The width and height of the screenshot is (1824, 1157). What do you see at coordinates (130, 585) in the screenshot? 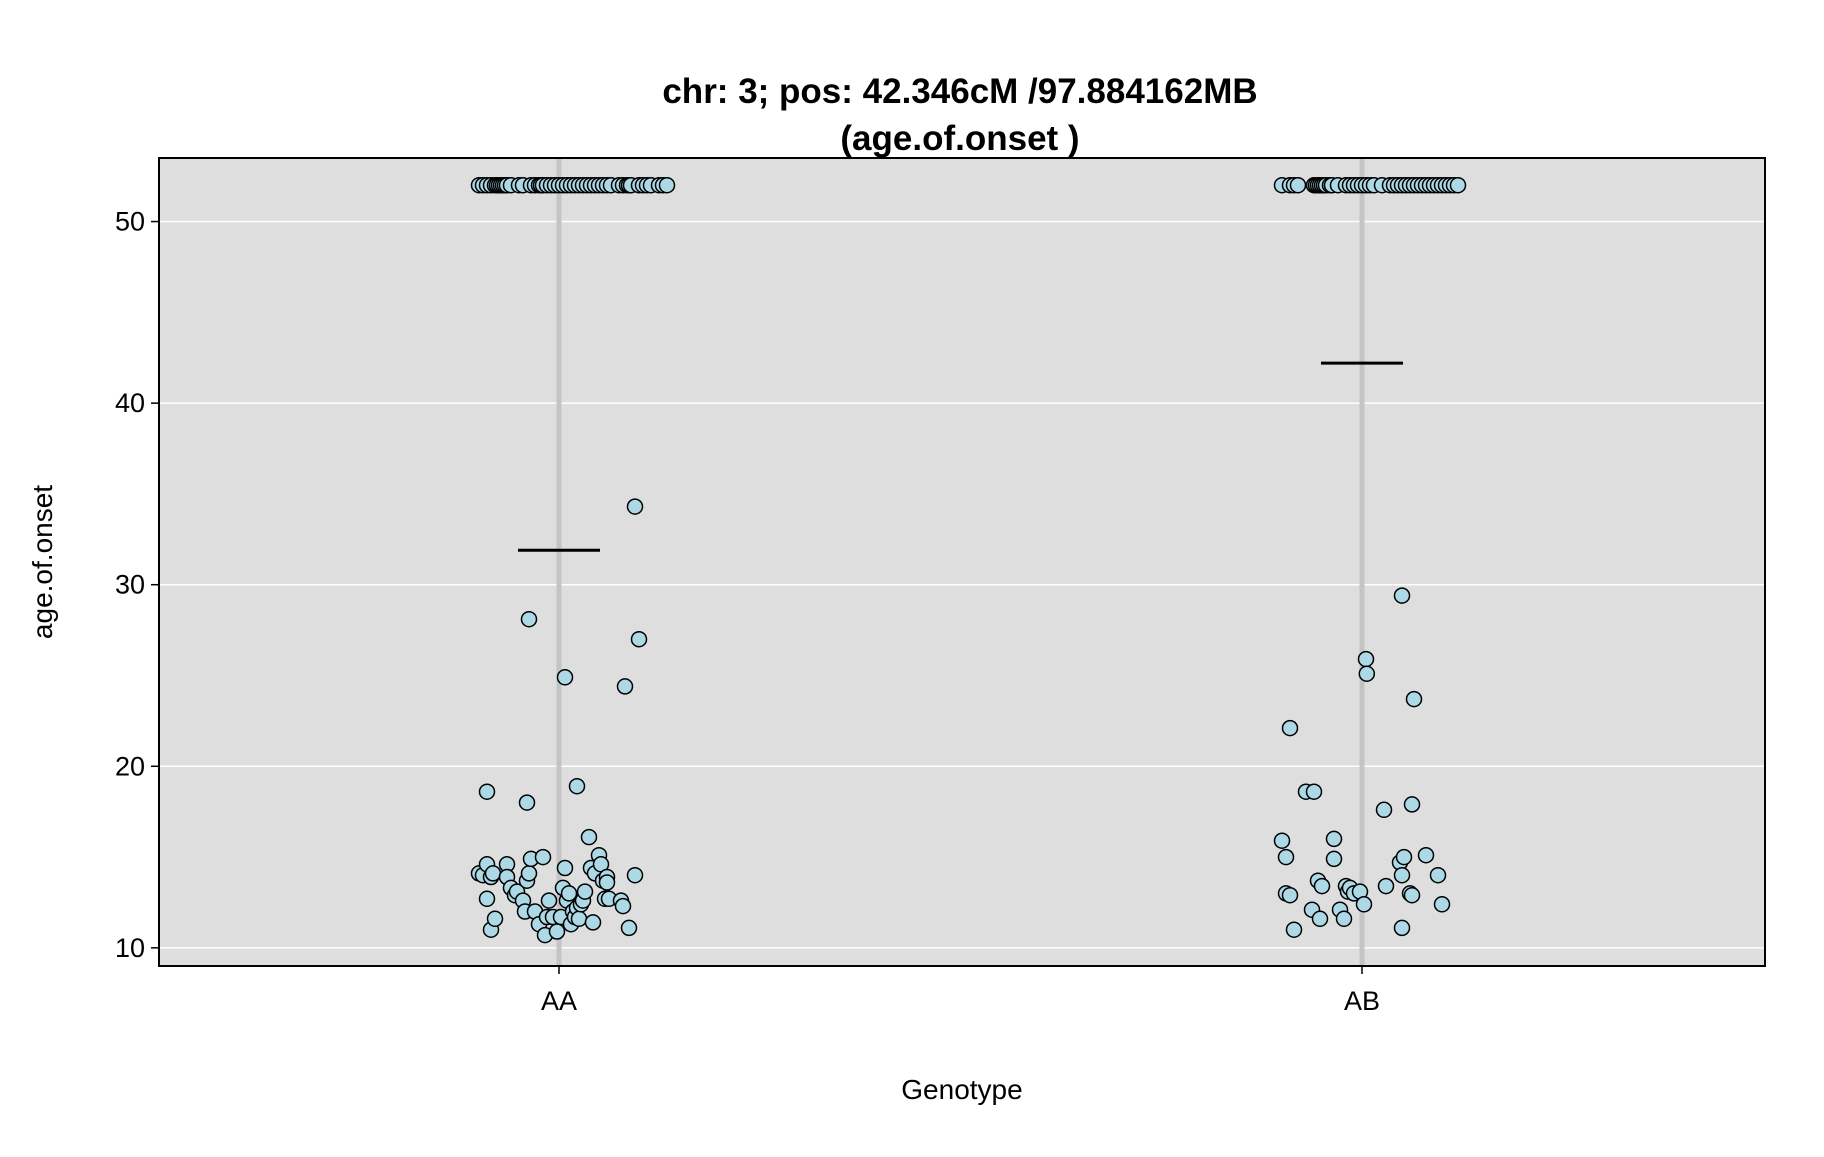
I see `y-tick-label: 30` at bounding box center [130, 585].